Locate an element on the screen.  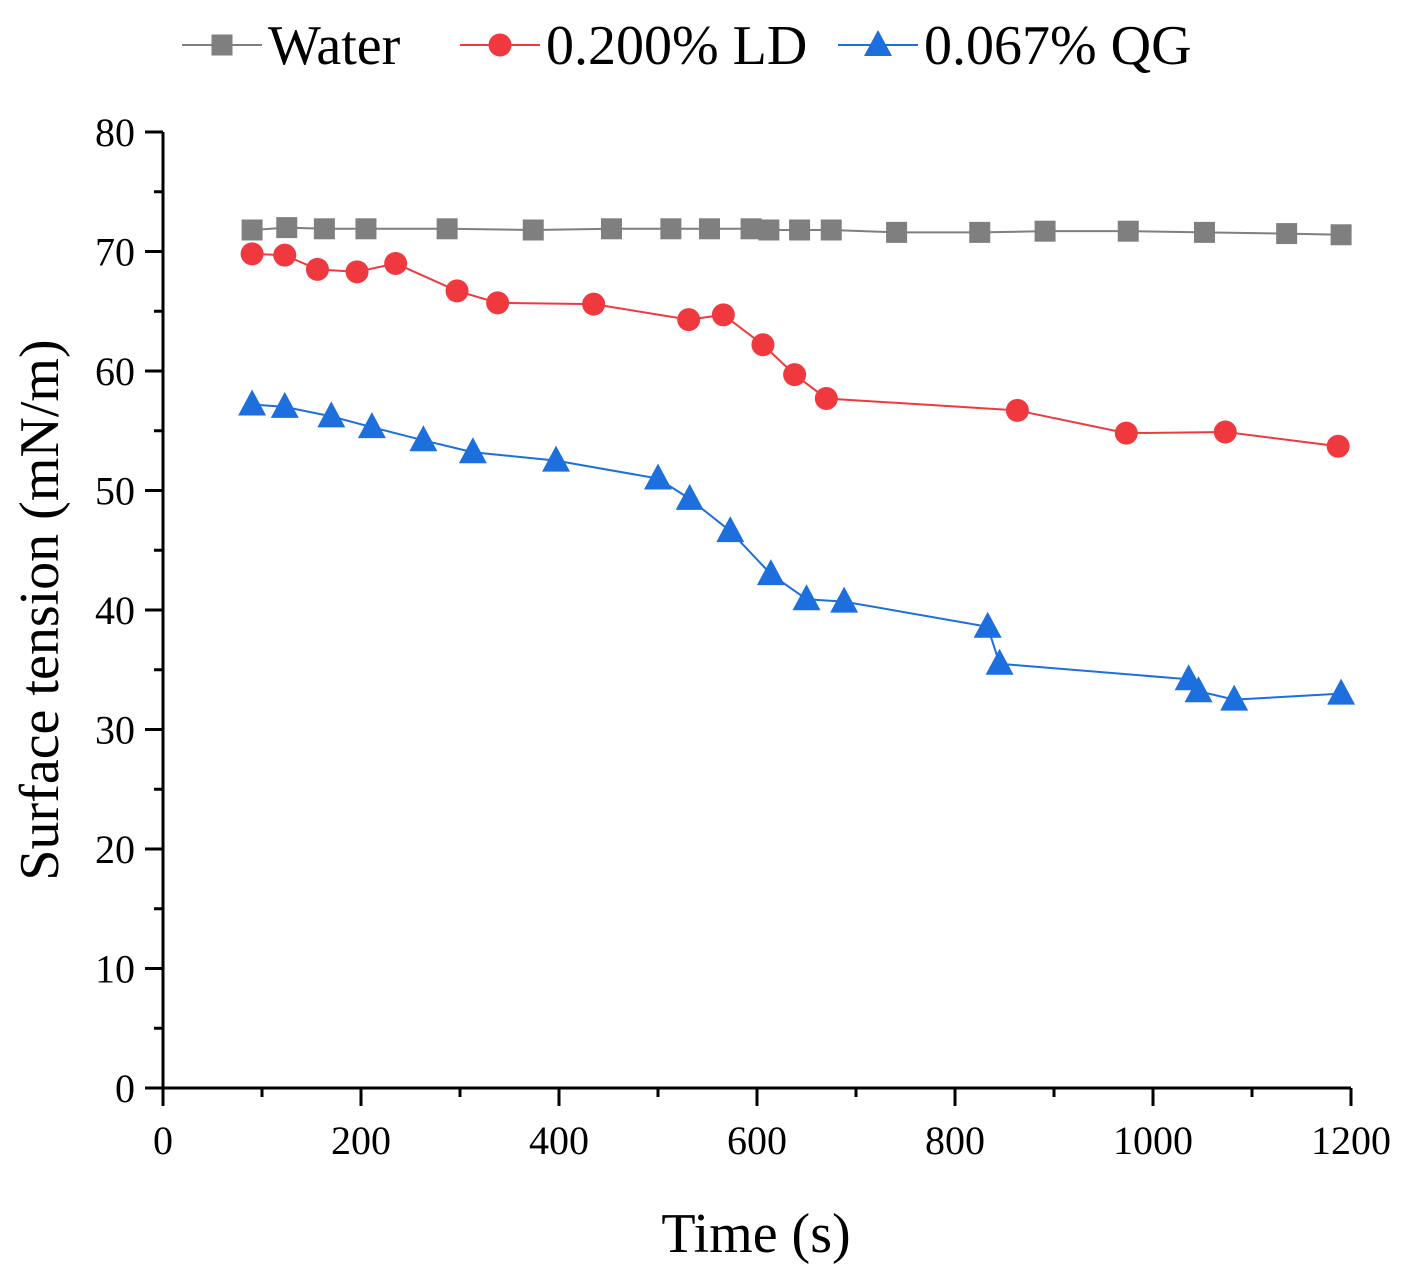
legend-label: 0.067% QG is located at coordinates (1058, 46).